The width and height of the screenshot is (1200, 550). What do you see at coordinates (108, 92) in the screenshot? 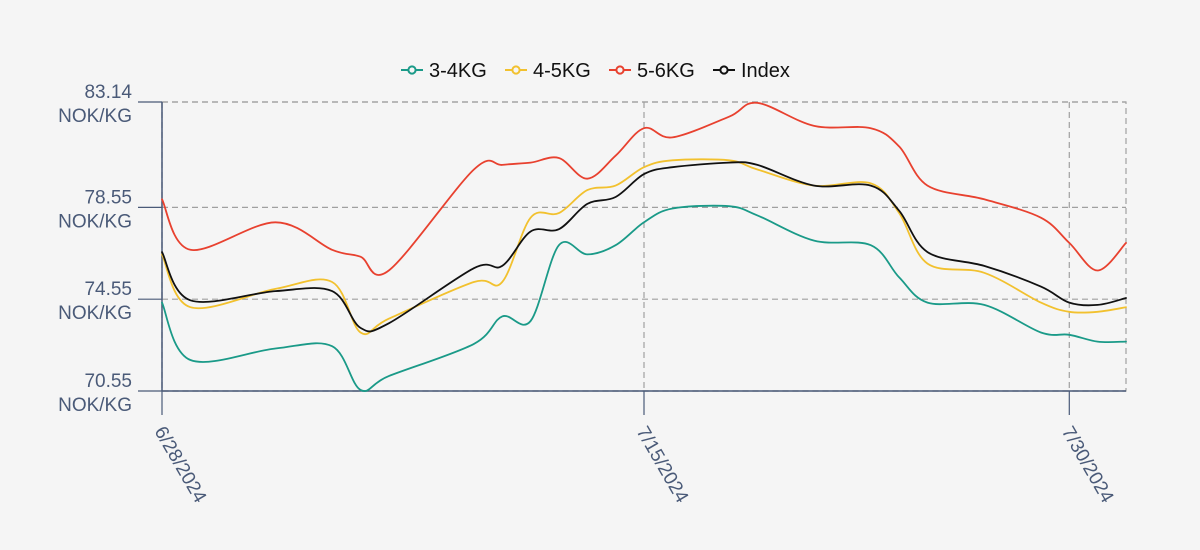
I see `y-tick-label: 83.14` at bounding box center [108, 92].